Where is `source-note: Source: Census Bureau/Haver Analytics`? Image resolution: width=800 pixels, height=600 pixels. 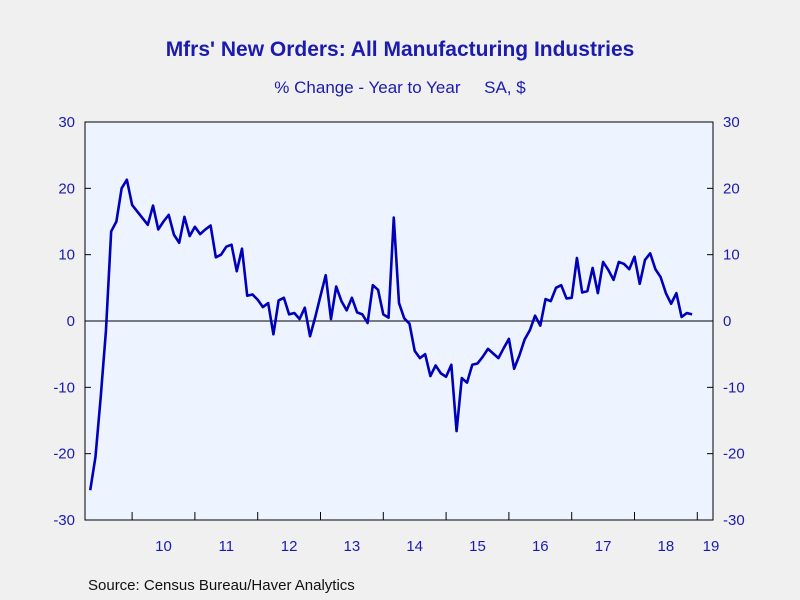
source-note: Source: Census Bureau/Haver Analytics is located at coordinates (221, 585).